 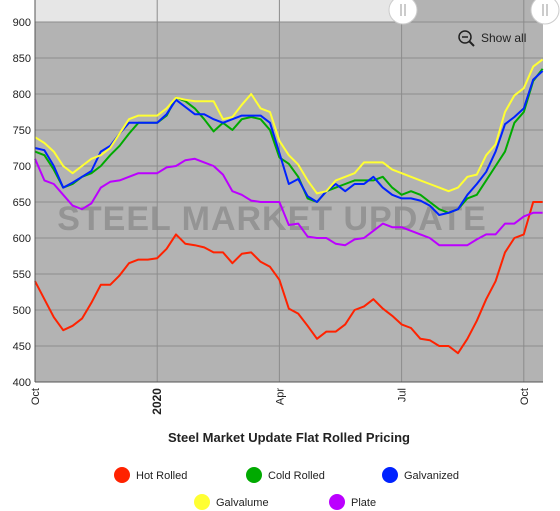 I want to click on legend-label: Galvalume, so click(x=242, y=503).